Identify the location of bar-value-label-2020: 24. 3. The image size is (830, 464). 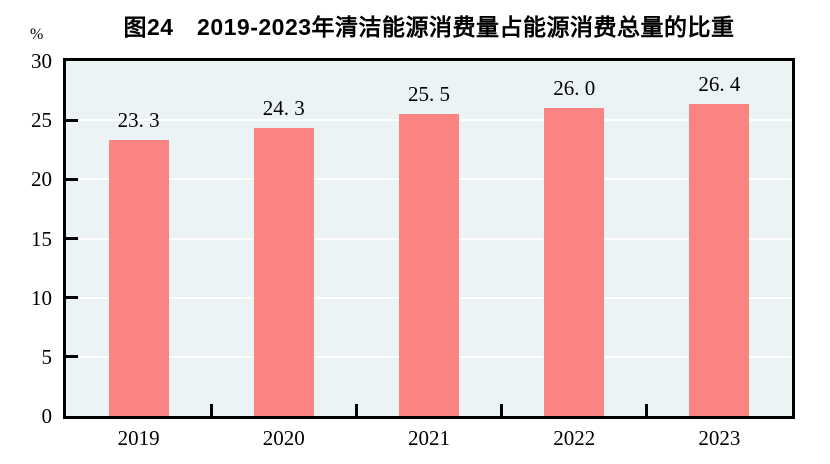
(283, 108).